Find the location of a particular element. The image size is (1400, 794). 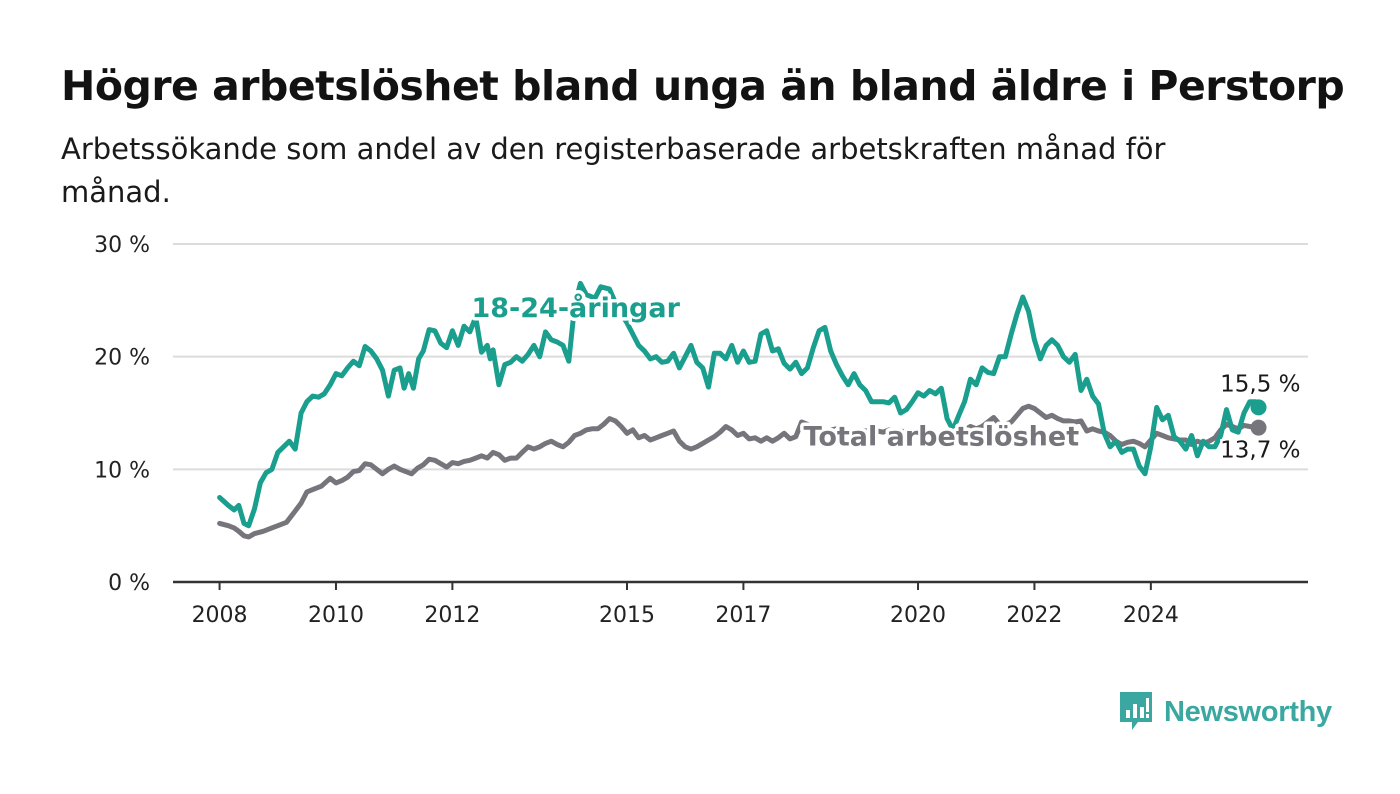

y-tick-label: 0 % is located at coordinates (129, 583).